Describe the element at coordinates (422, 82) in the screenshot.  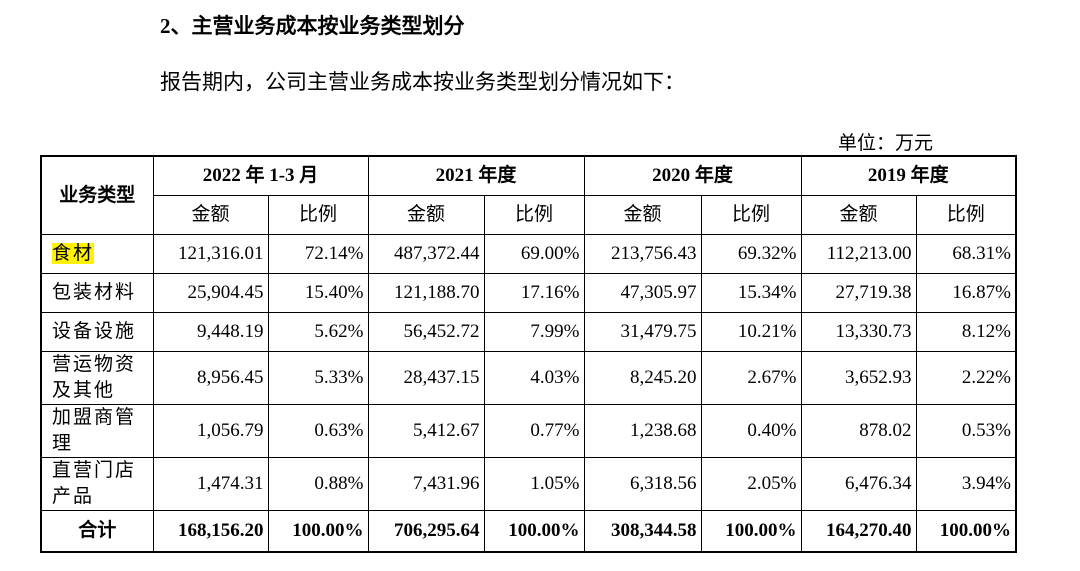
I see `intro-text: 报告期内，公司主营业务成本按业务类型划分情况如下：` at that location.